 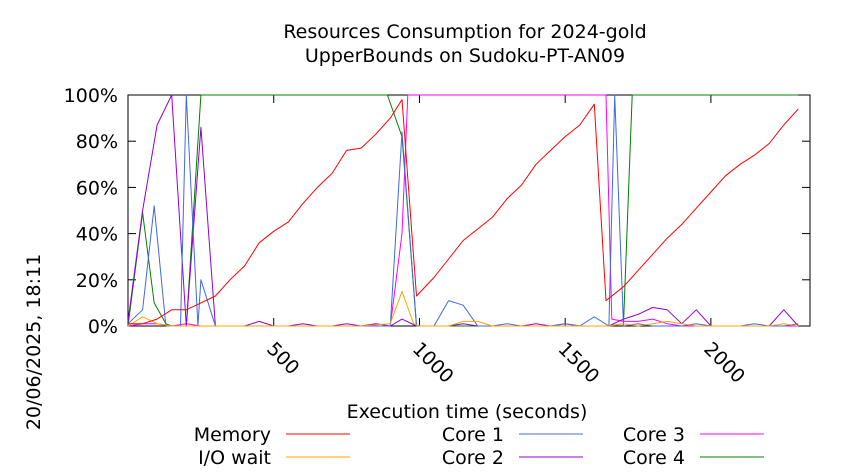 I want to click on legend-label-i-o-wait: I/O wait, so click(x=234, y=458).